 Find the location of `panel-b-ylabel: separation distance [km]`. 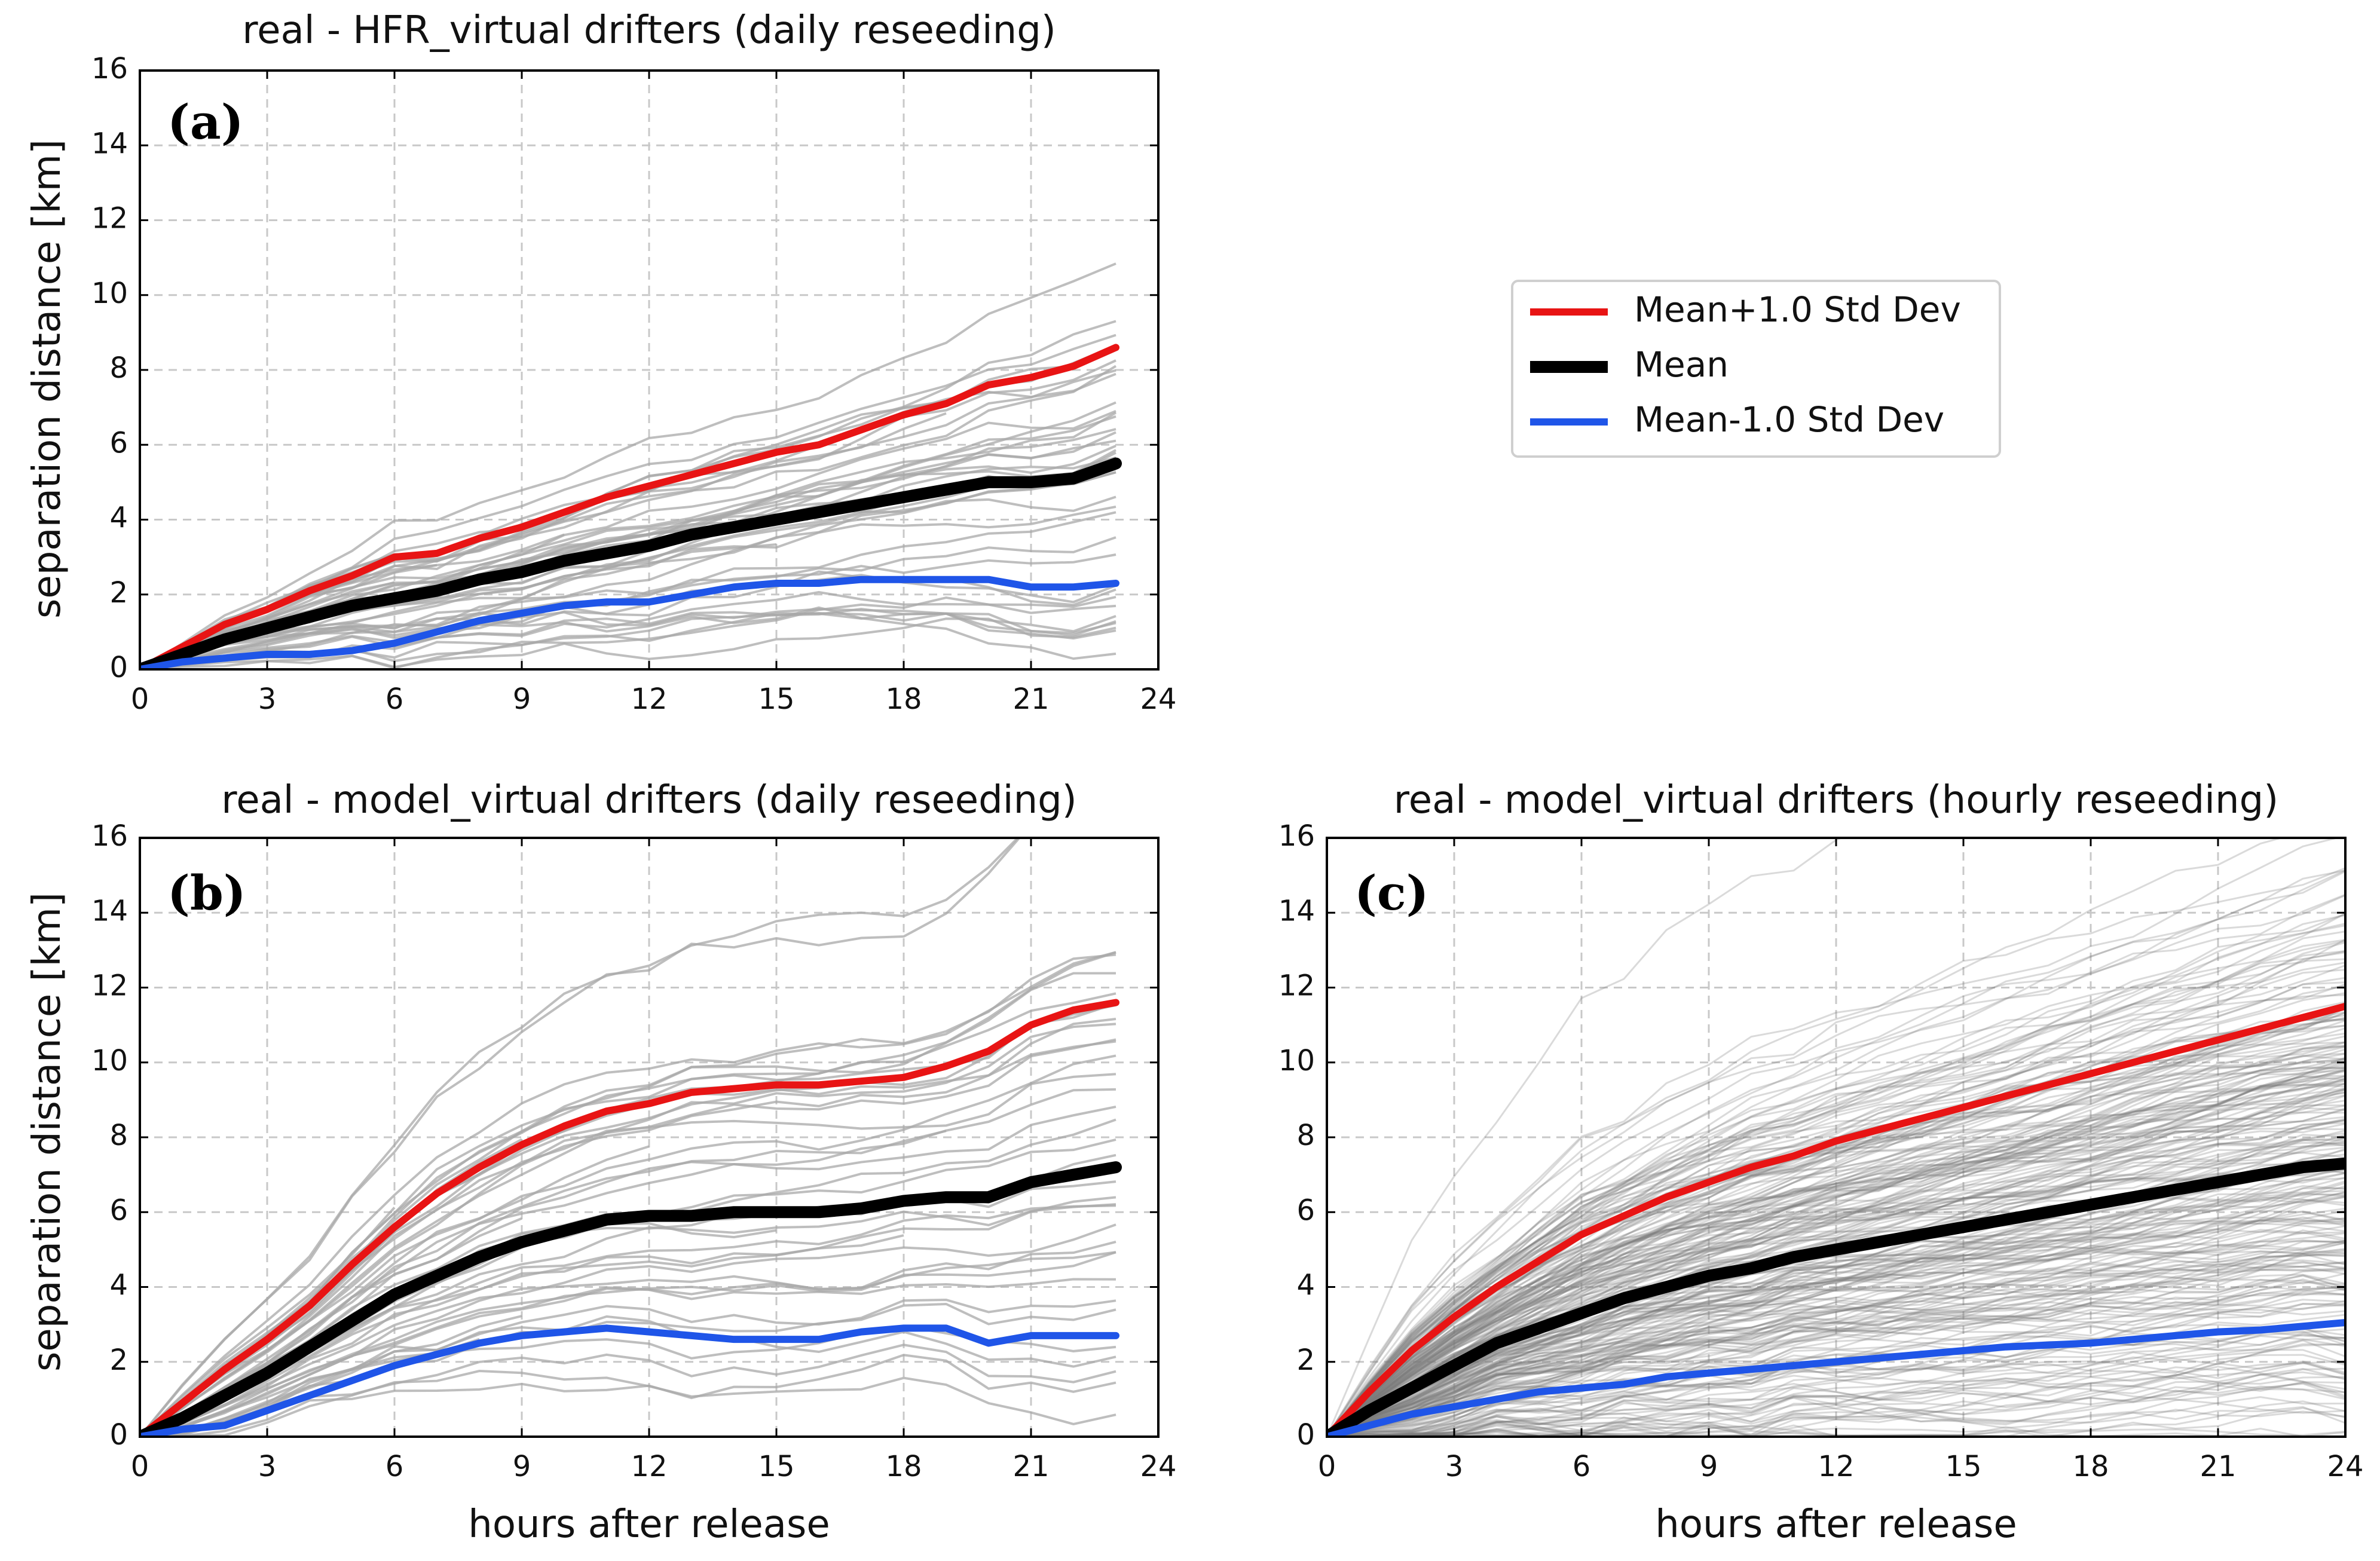

panel-b-ylabel: separation distance [km] is located at coordinates (47, 1132).